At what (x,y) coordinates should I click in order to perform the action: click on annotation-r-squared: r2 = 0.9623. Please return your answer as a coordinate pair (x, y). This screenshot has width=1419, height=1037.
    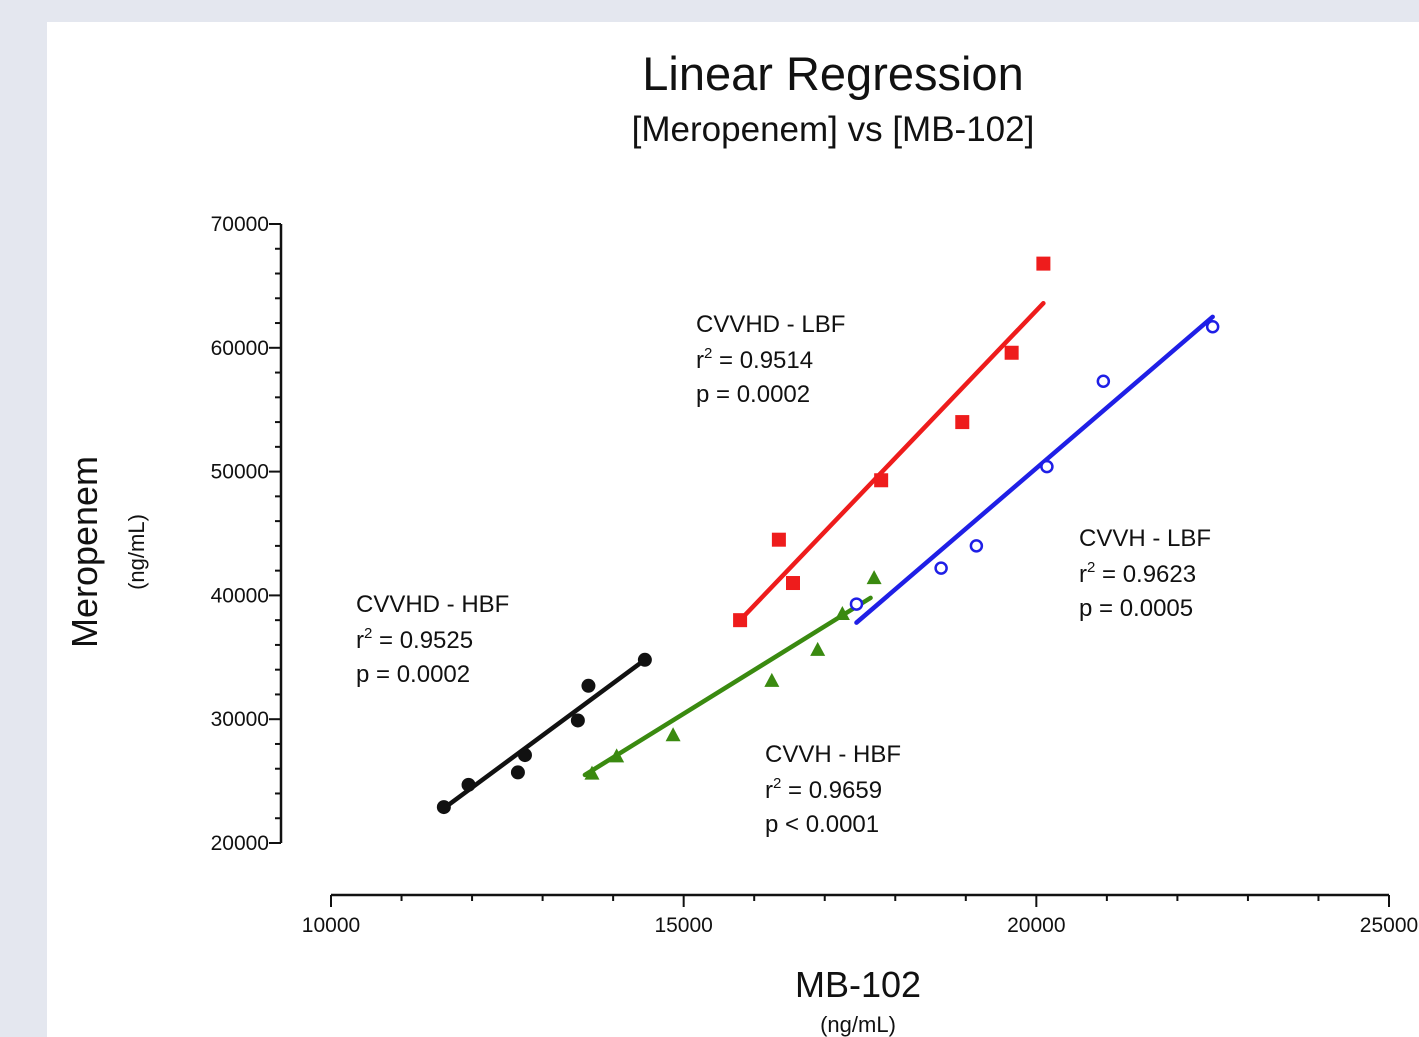
    Looking at the image, I should click on (1137, 573).